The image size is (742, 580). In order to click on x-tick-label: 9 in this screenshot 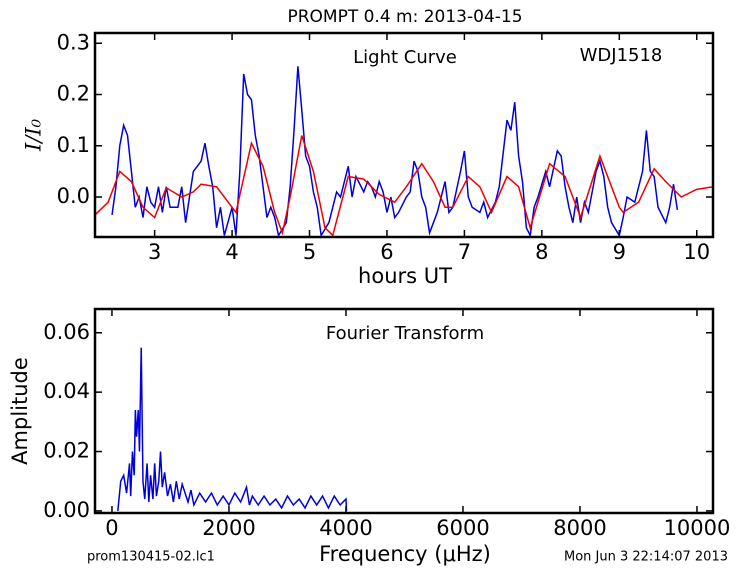, I will do `click(619, 252)`.